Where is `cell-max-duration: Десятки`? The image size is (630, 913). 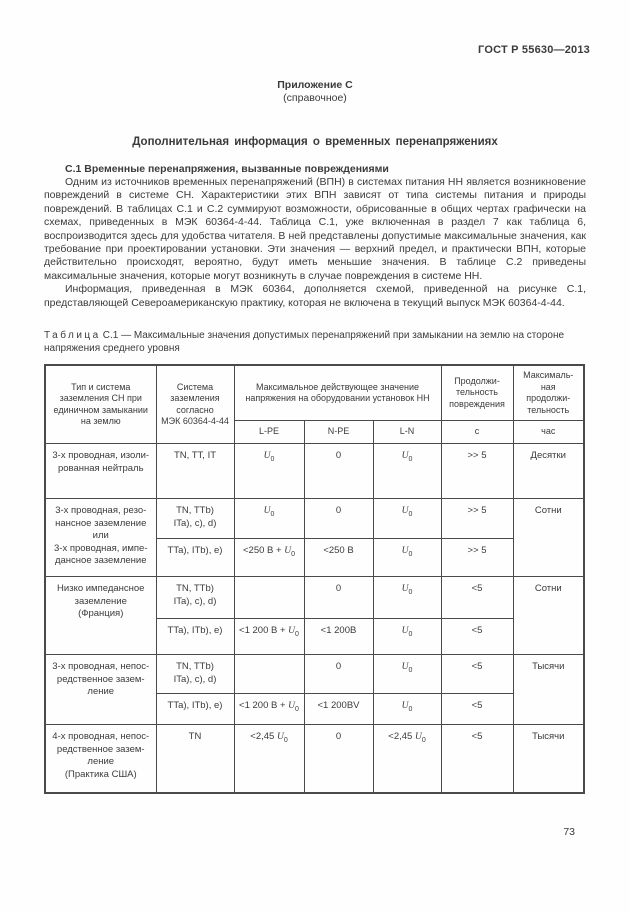
cell-max-duration: Десятки is located at coordinates (548, 471).